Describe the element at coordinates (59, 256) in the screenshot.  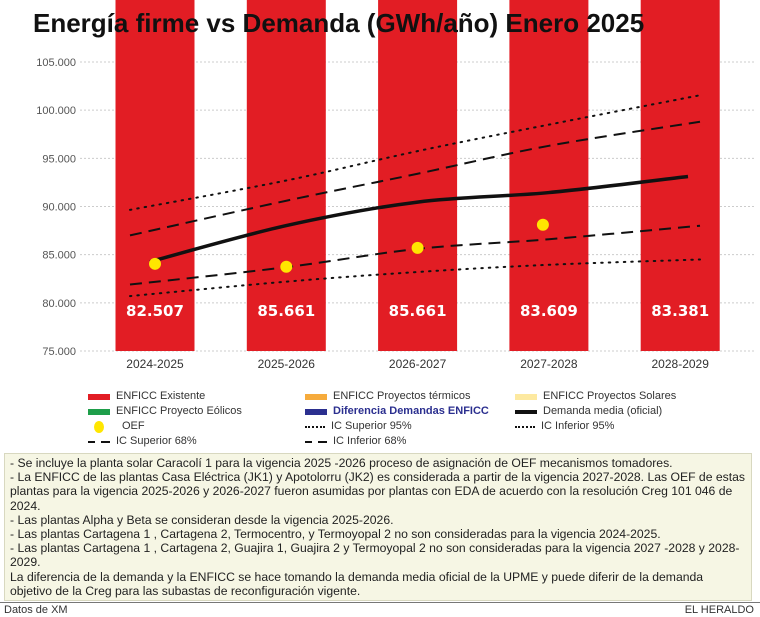
I see `y-tick-label: 85.000` at that location.